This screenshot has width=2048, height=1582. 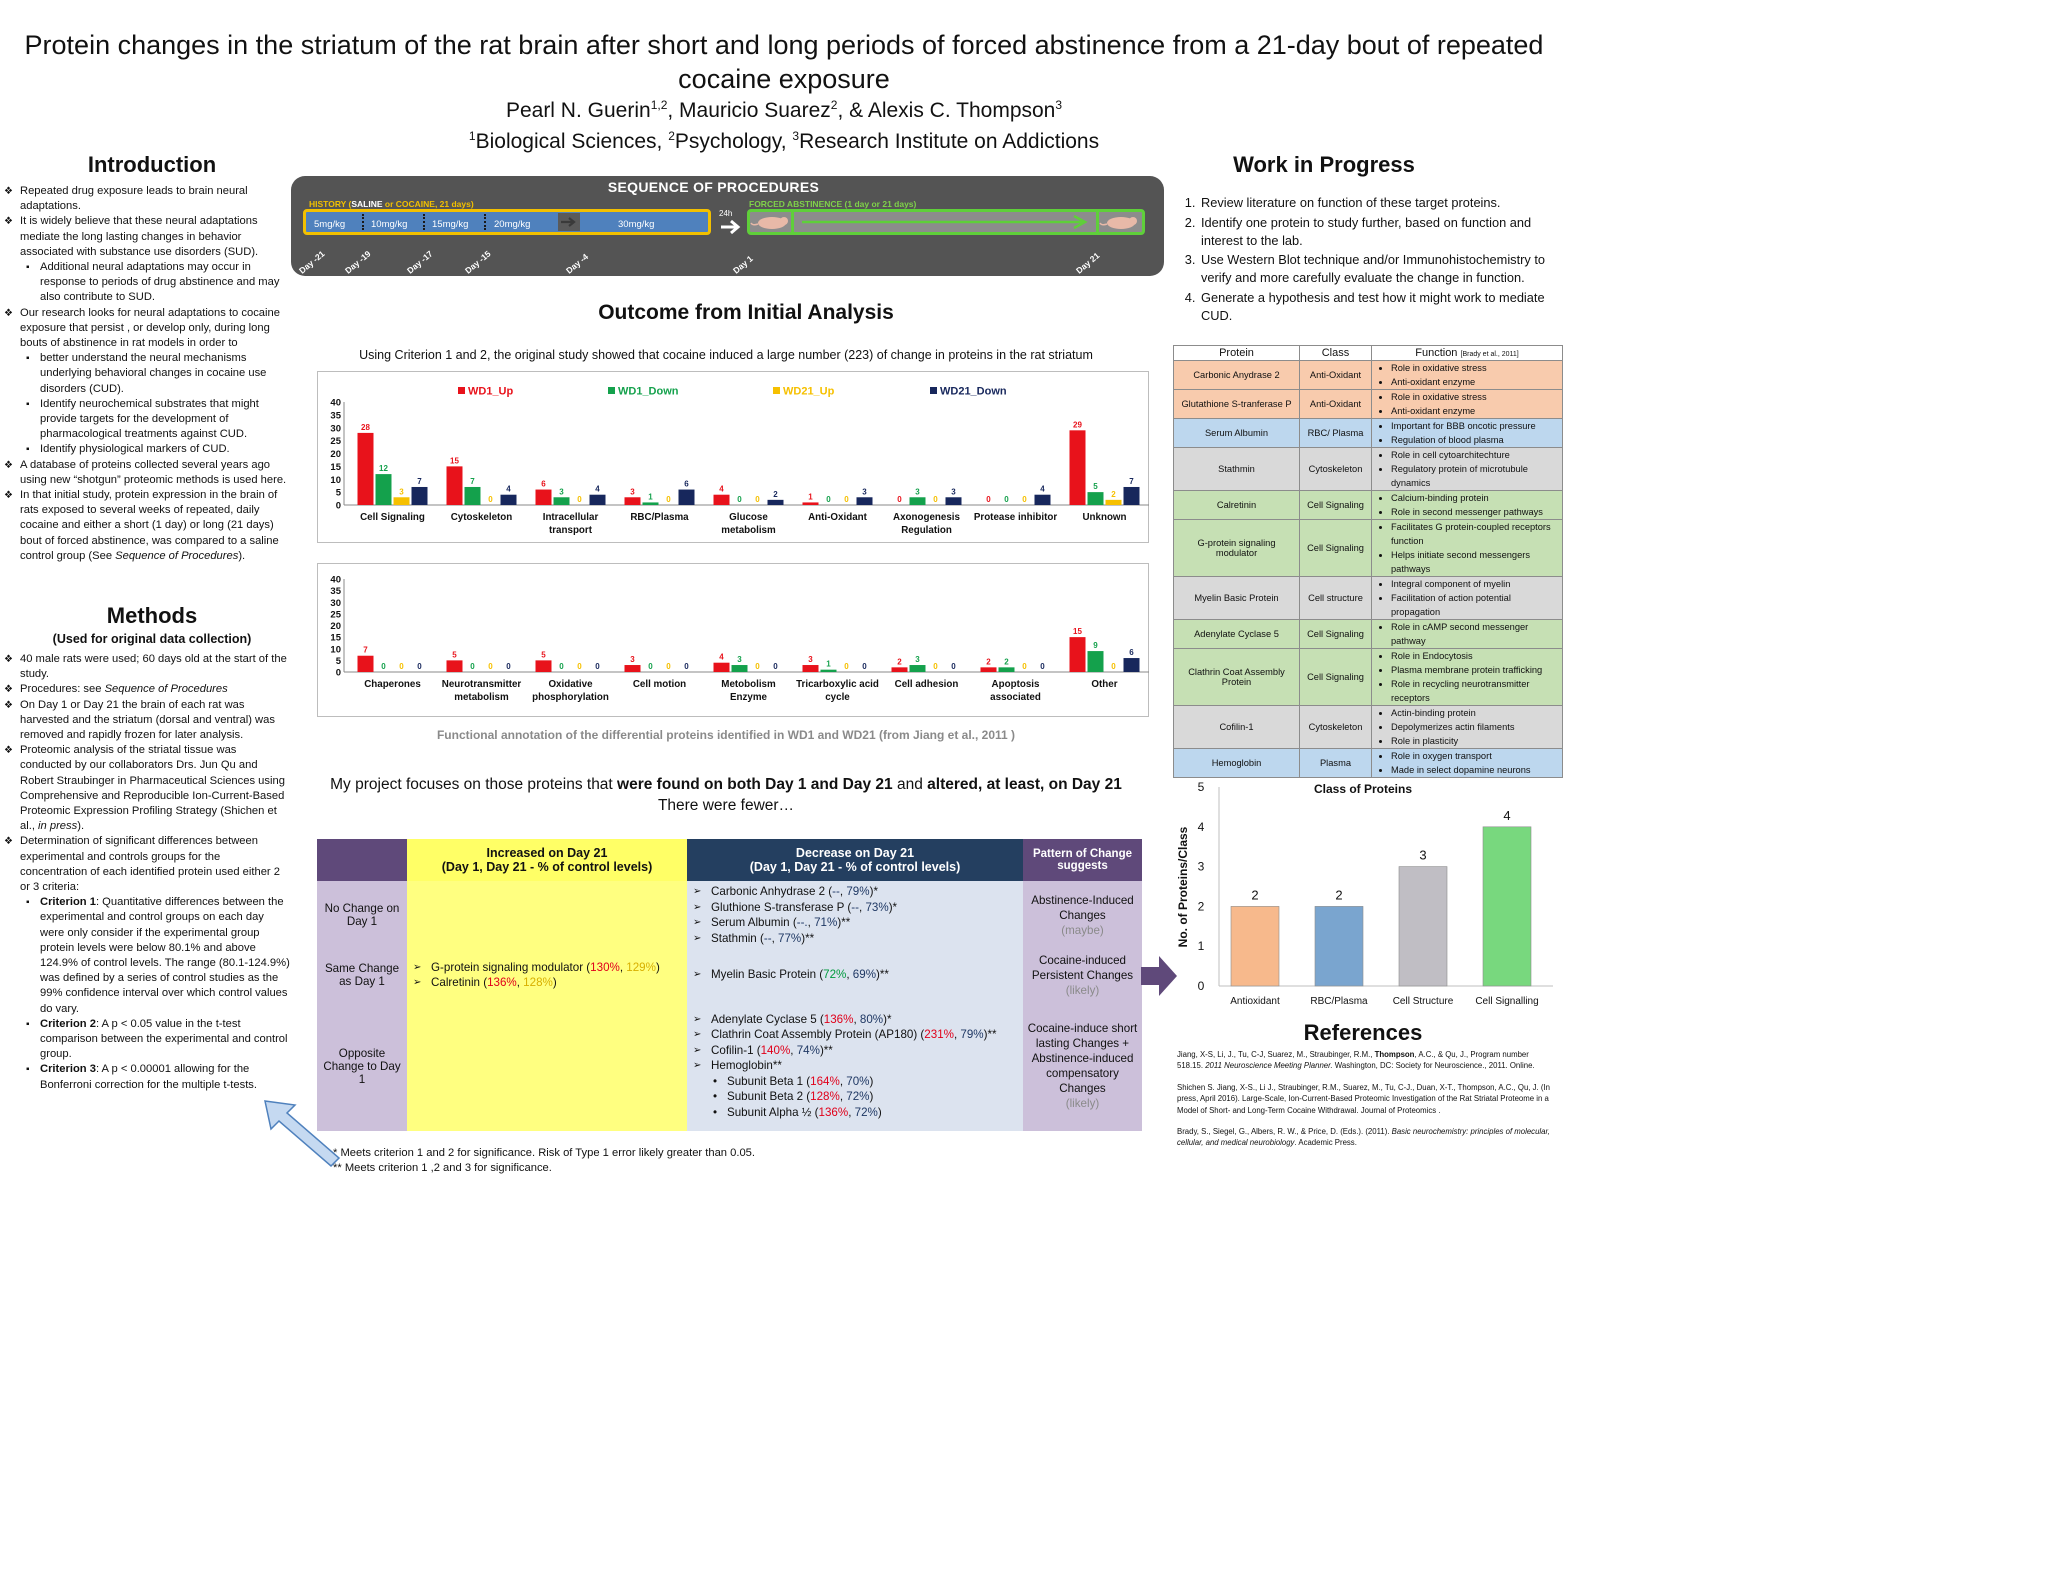 I want to click on bullet-emphasis: in press, so click(x=58, y=826).